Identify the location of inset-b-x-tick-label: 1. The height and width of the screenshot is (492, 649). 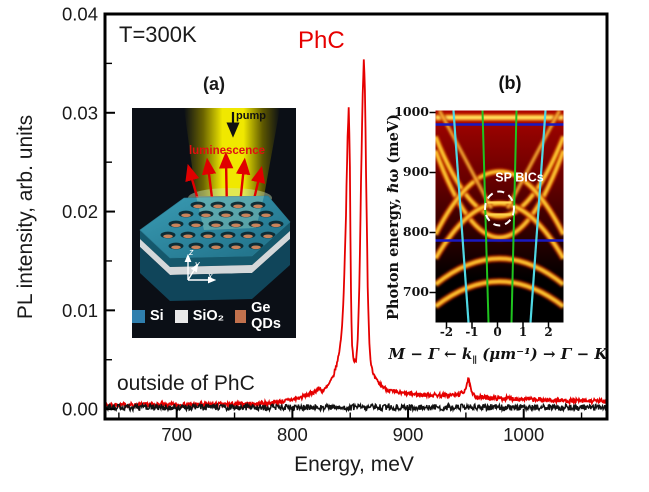
(523, 332).